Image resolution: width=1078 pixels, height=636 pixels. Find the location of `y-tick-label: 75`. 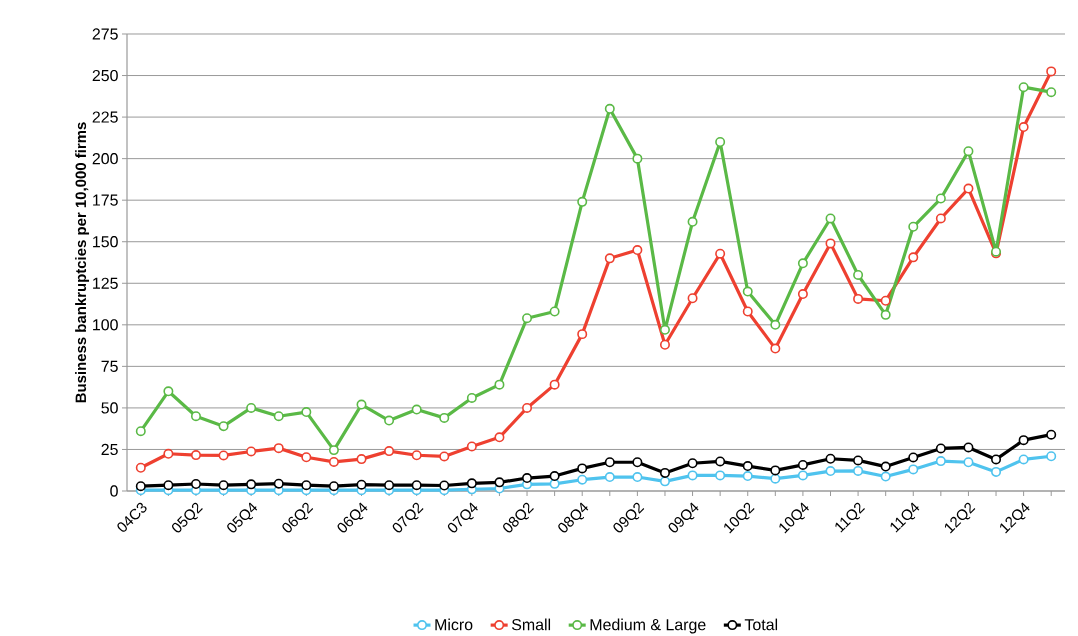

y-tick-label: 75 is located at coordinates (109, 366).